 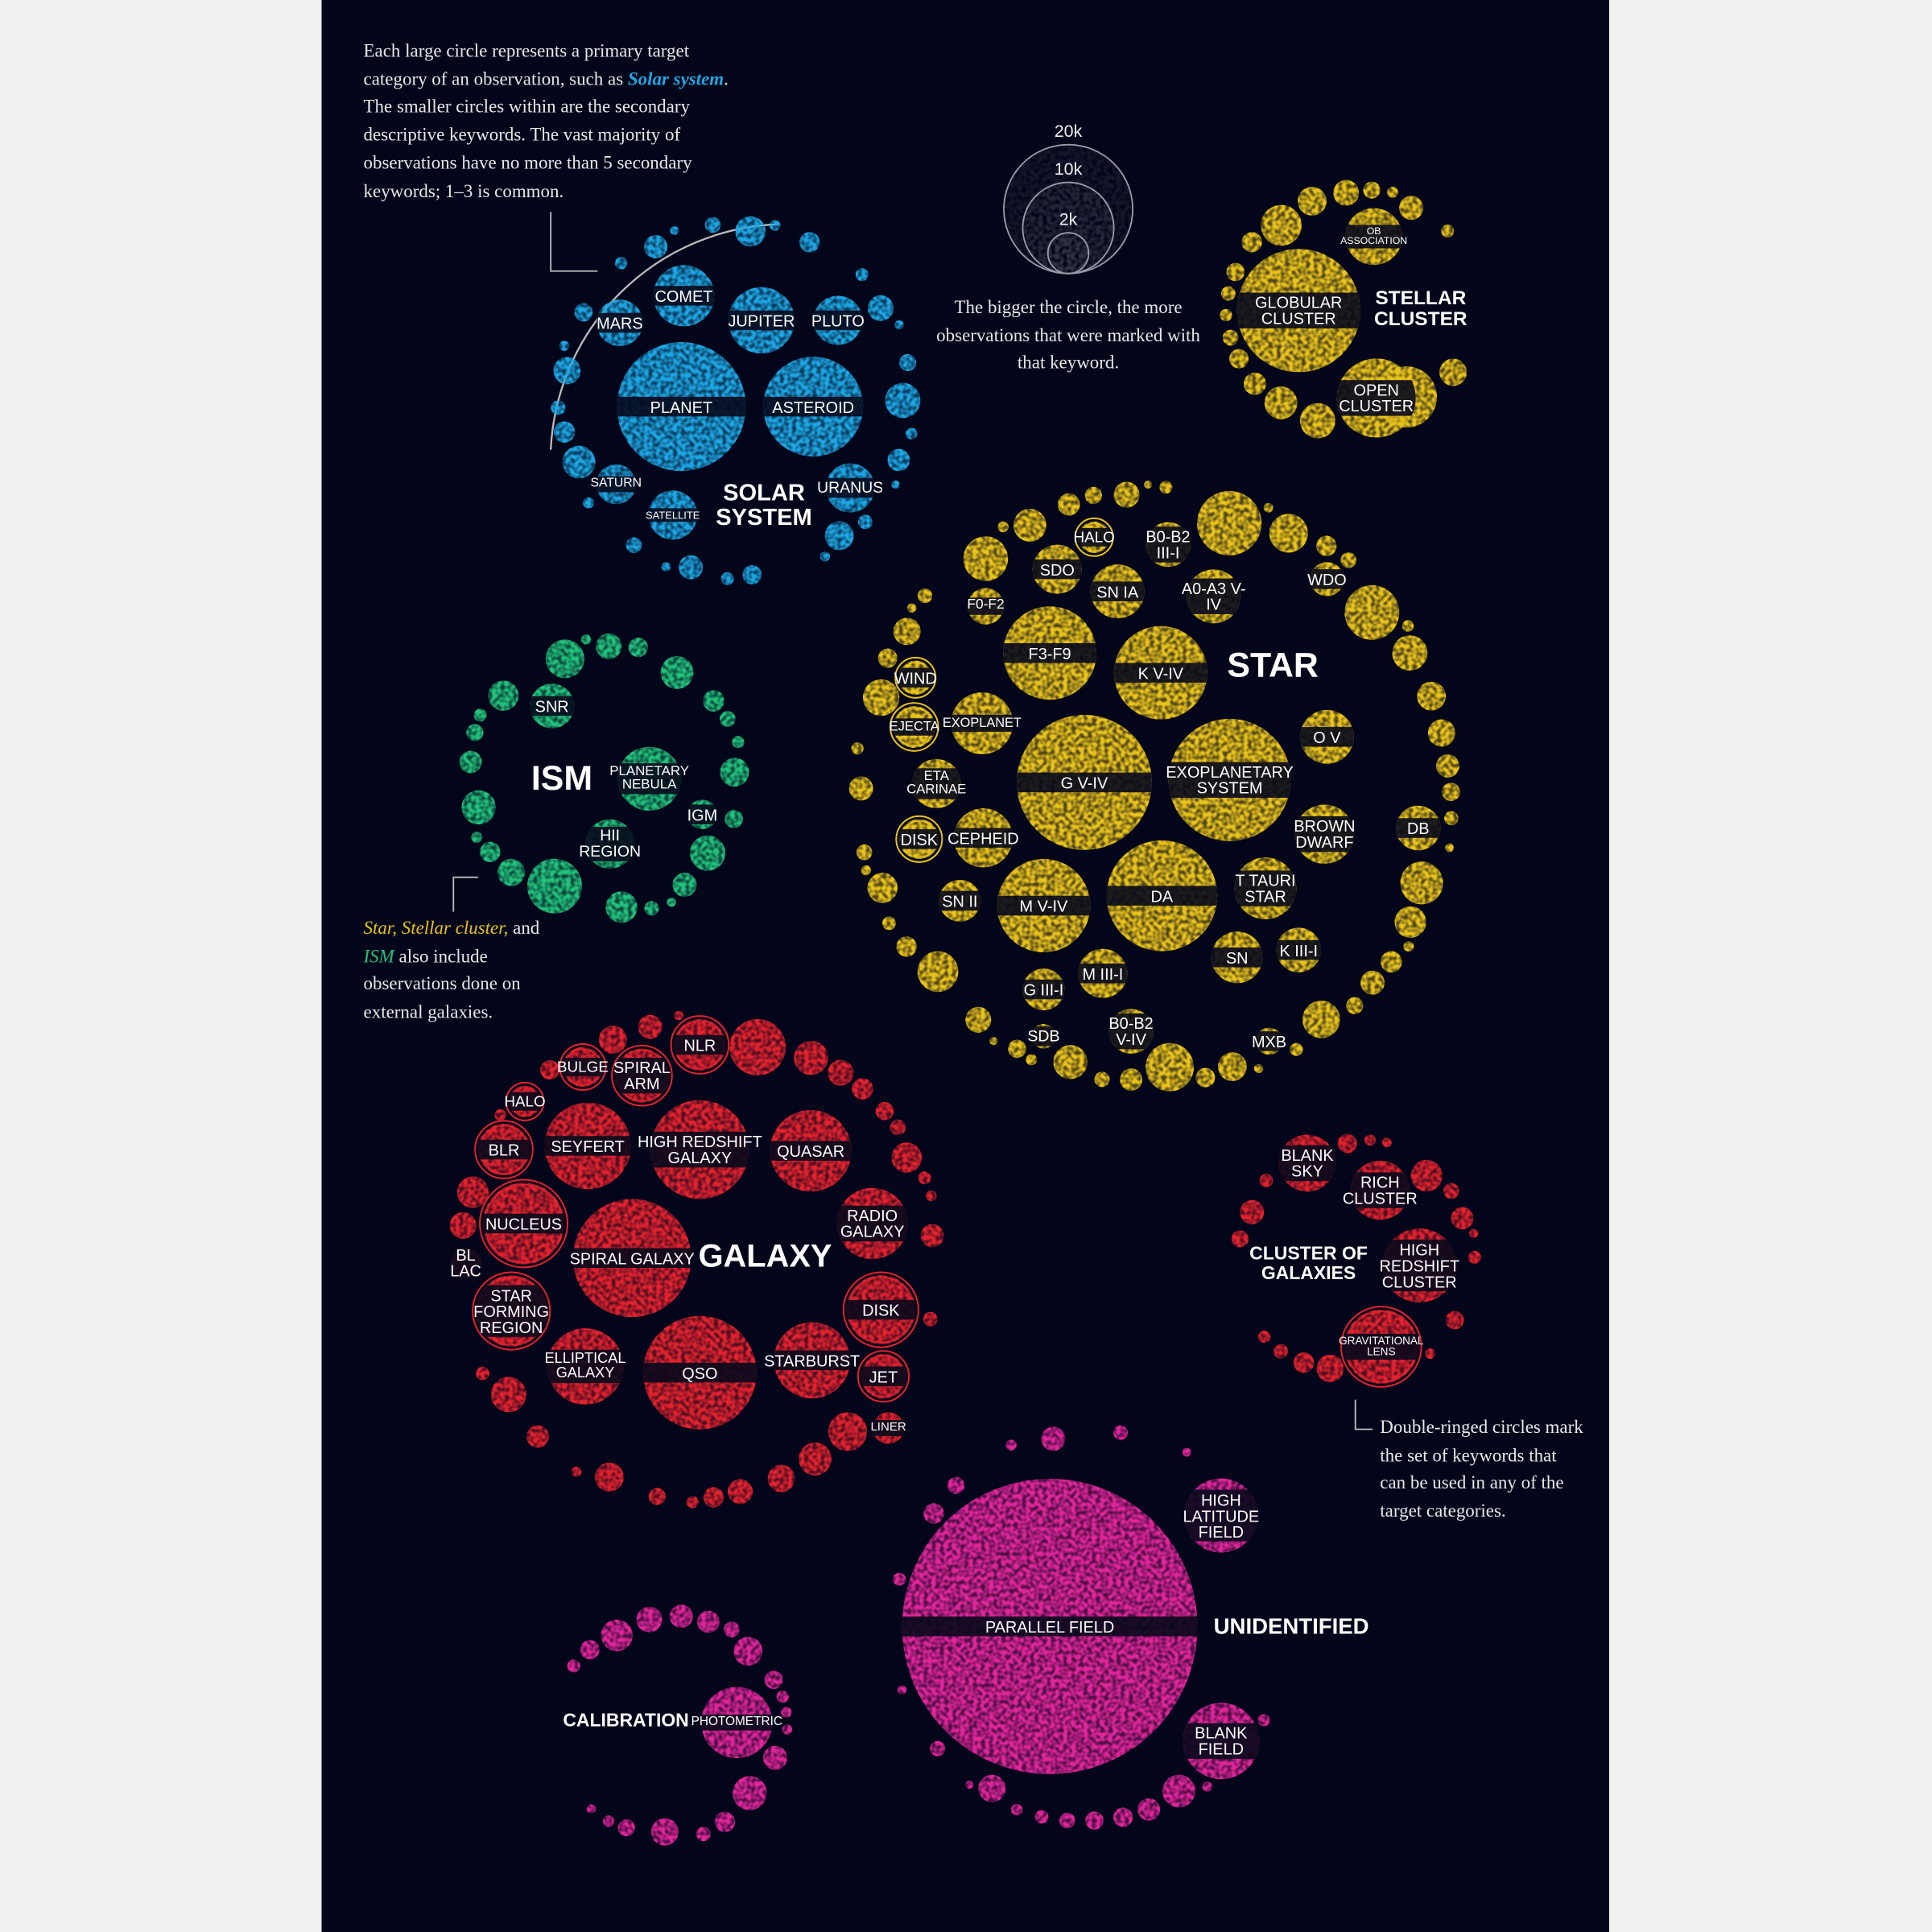 What do you see at coordinates (1308, 1263) in the screenshot?
I see `category-label: CLUSTER OF GALAXIES` at bounding box center [1308, 1263].